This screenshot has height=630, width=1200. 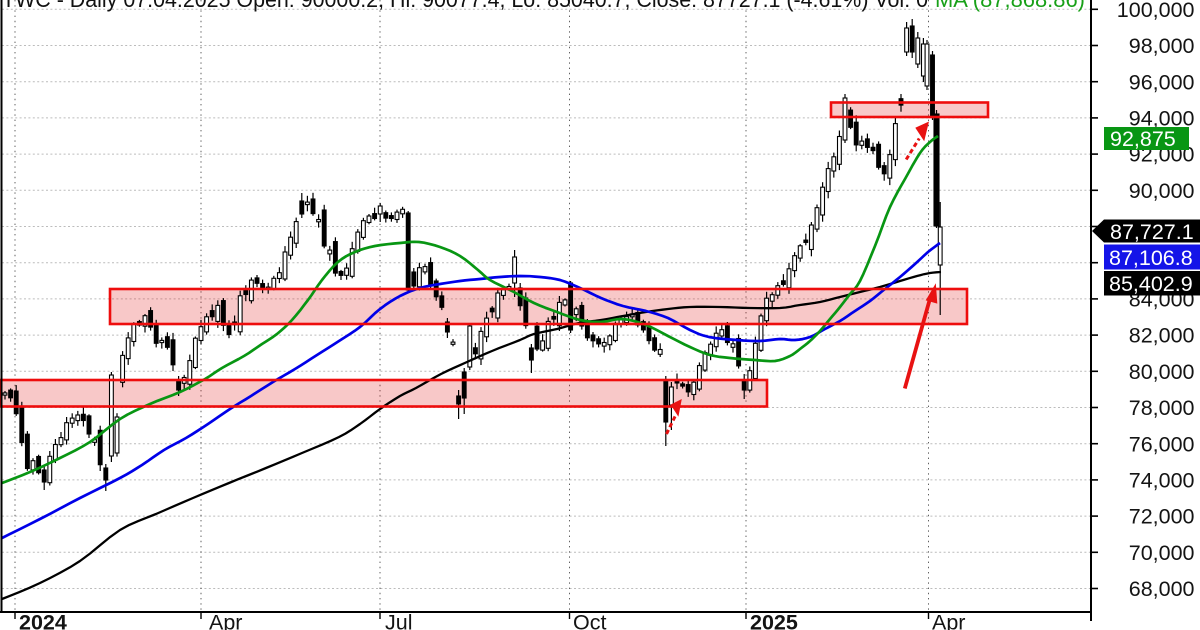 What do you see at coordinates (1162, 46) in the screenshot?
I see `svg-text: 98,000` at bounding box center [1162, 46].